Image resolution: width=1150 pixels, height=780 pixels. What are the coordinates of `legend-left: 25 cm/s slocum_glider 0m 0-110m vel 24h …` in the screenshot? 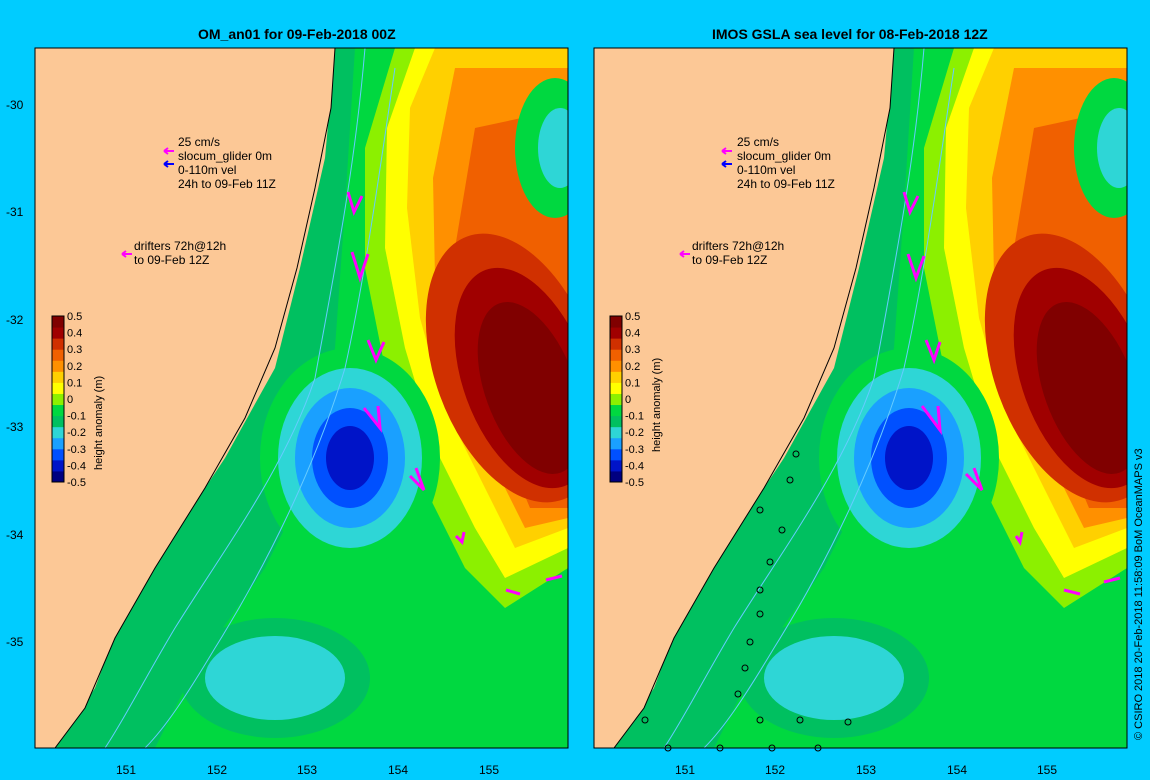 It's located at (198, 201).